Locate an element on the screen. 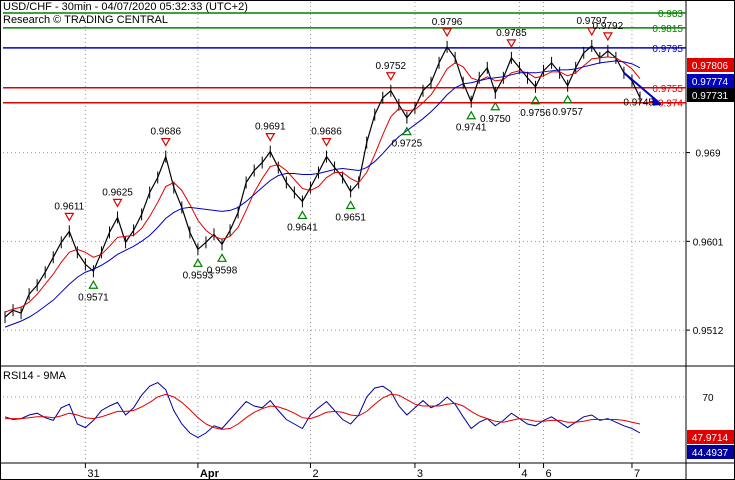 Image resolution: width=735 pixels, height=480 pixels. pivot-label: 0.9785 is located at coordinates (511, 33).